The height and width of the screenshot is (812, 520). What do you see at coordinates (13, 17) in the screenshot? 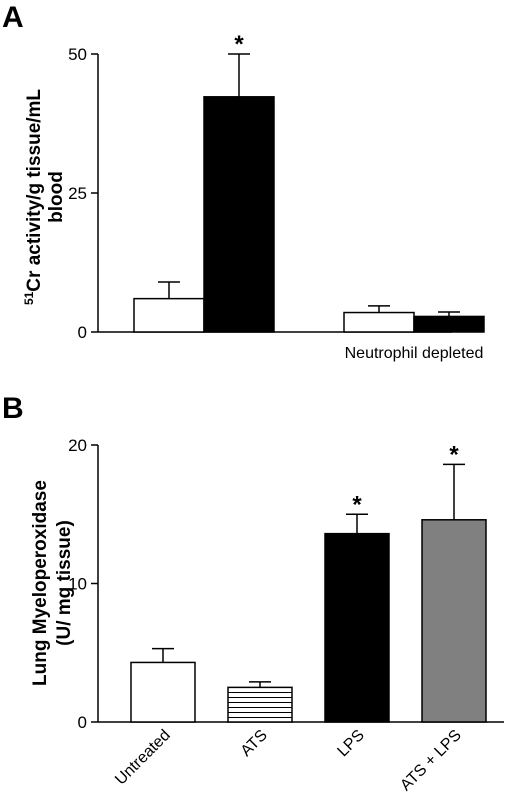
I see `panel-a-letter: A` at bounding box center [13, 17].